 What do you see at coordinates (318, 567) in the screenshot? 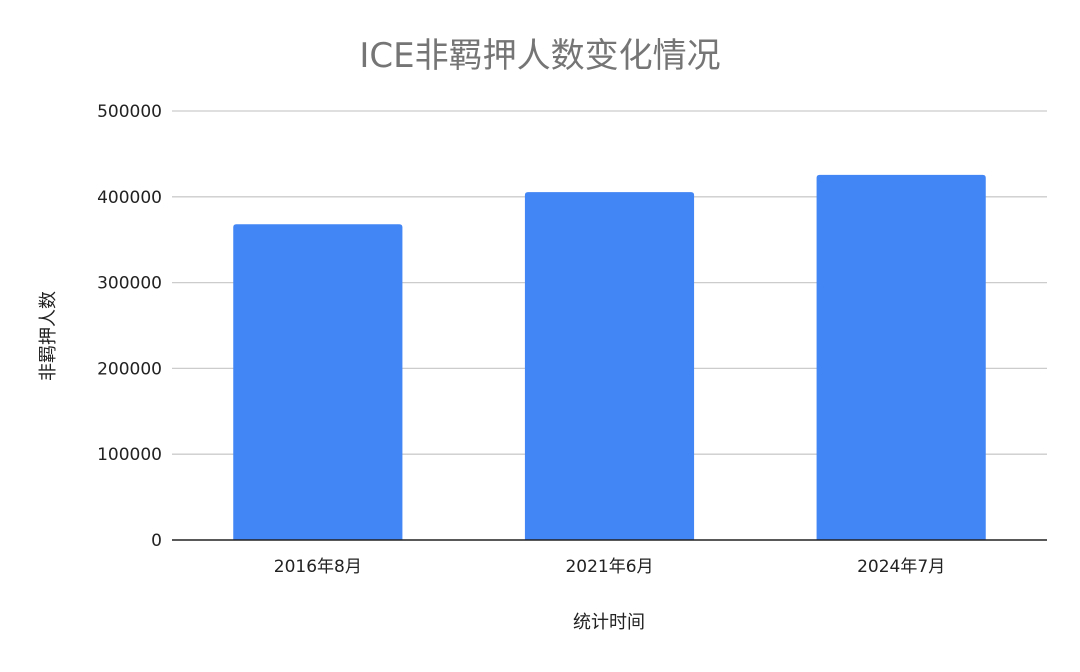
I see `x-tick-label: 2016年8月` at bounding box center [318, 567].